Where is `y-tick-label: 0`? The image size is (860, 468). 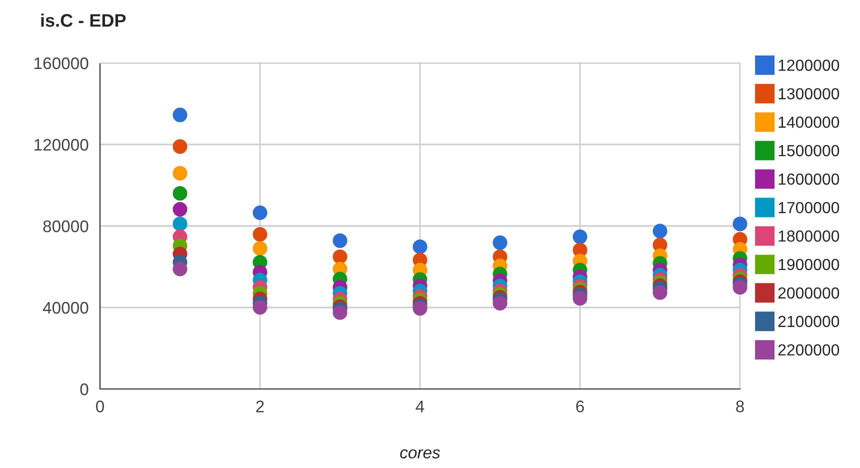
y-tick-label: 0 is located at coordinates (84, 389).